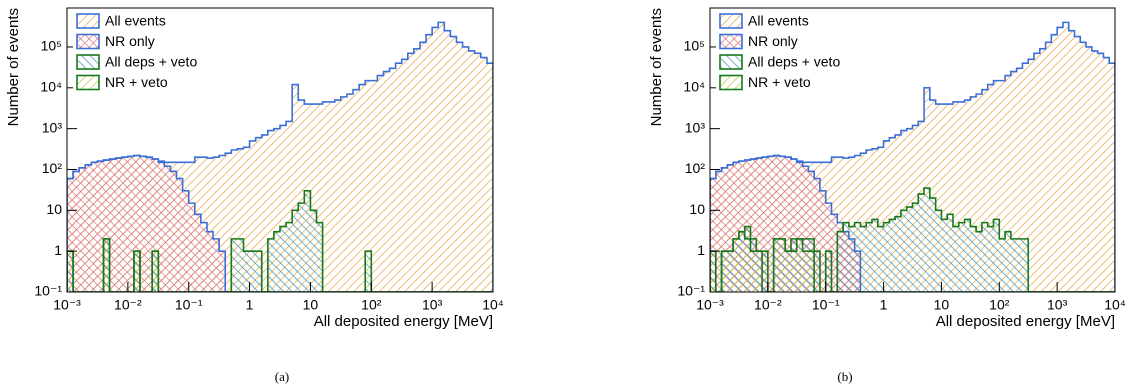  What do you see at coordinates (1057, 305) in the screenshot?
I see `x-tick-label: 10³` at bounding box center [1057, 305].